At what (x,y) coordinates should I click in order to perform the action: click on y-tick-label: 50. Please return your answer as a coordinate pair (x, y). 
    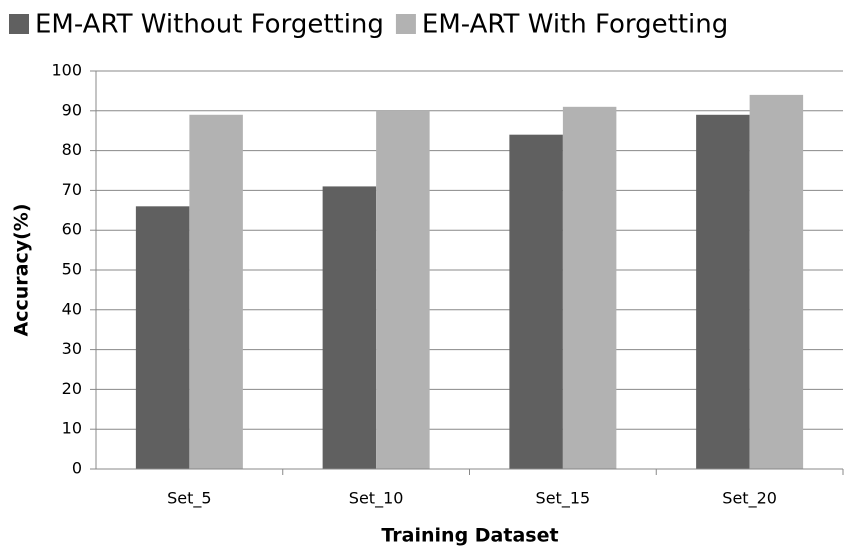
    Looking at the image, I should click on (72, 269).